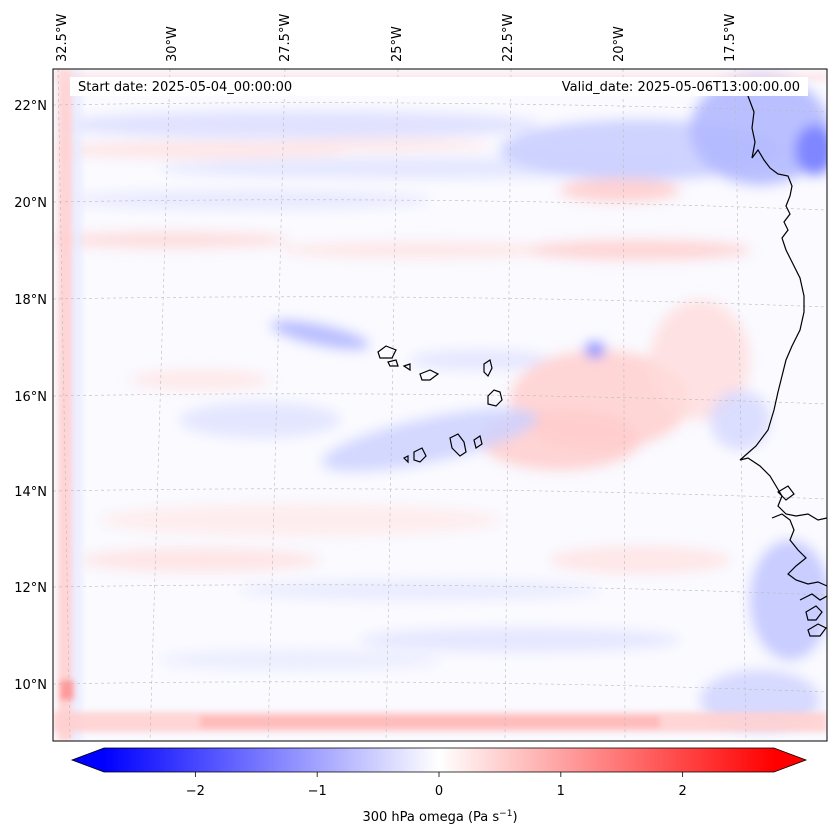 Image resolution: width=837 pixels, height=839 pixels. What do you see at coordinates (185, 87) in the screenshot?
I see `start-date-label: Start date: 2025-05-04_00:00:00` at bounding box center [185, 87].